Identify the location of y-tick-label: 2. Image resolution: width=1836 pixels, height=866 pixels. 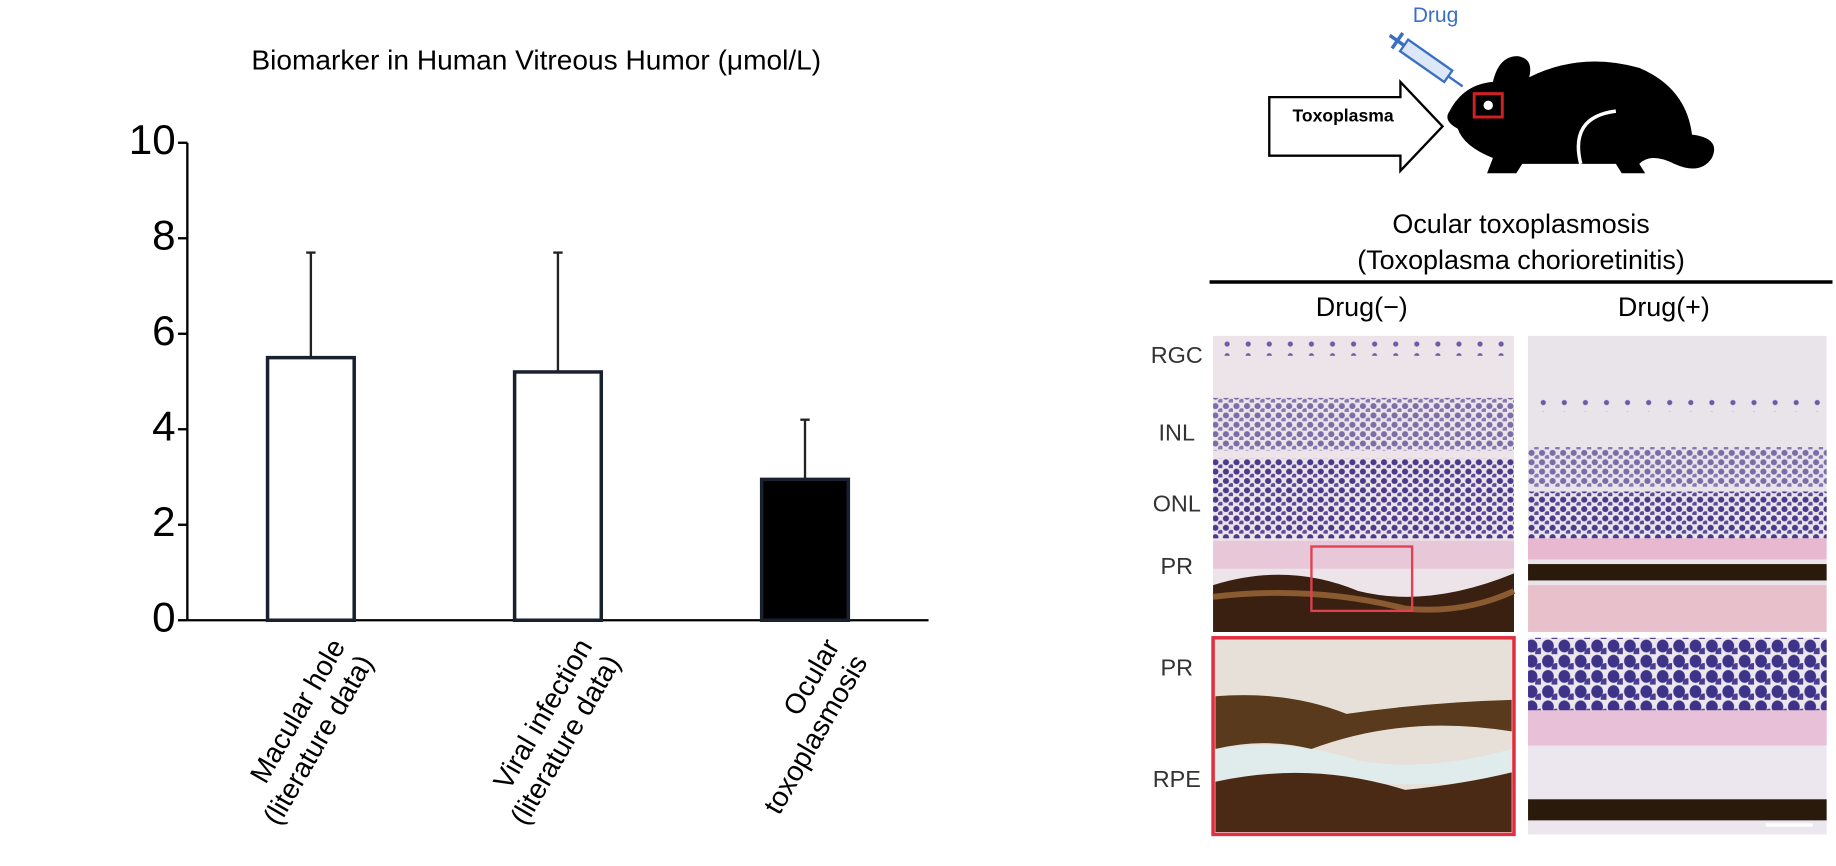
(163, 521).